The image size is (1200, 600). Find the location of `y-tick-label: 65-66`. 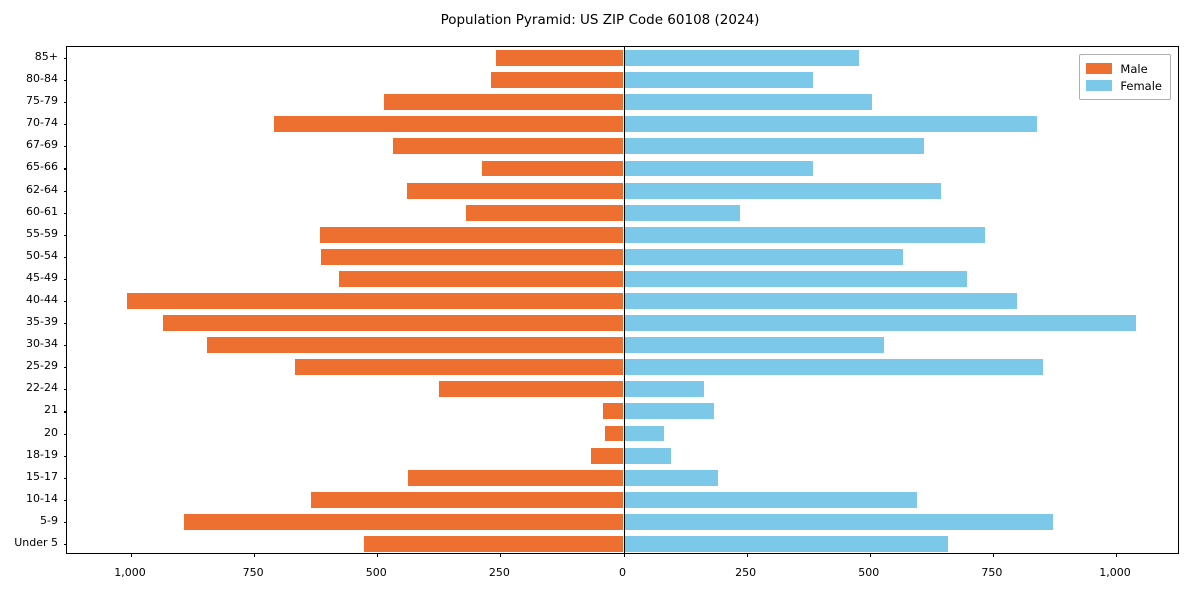

y-tick-label: 65-66 is located at coordinates (42, 167).